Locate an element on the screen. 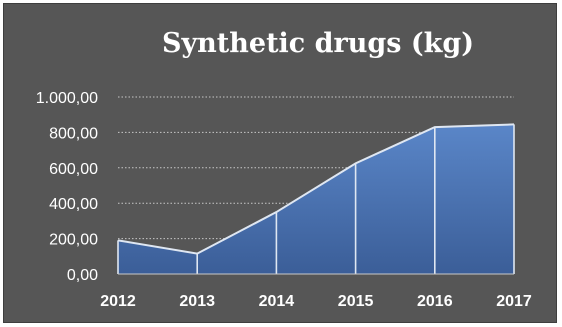  y-tick-label: 0,00 is located at coordinates (82, 275).